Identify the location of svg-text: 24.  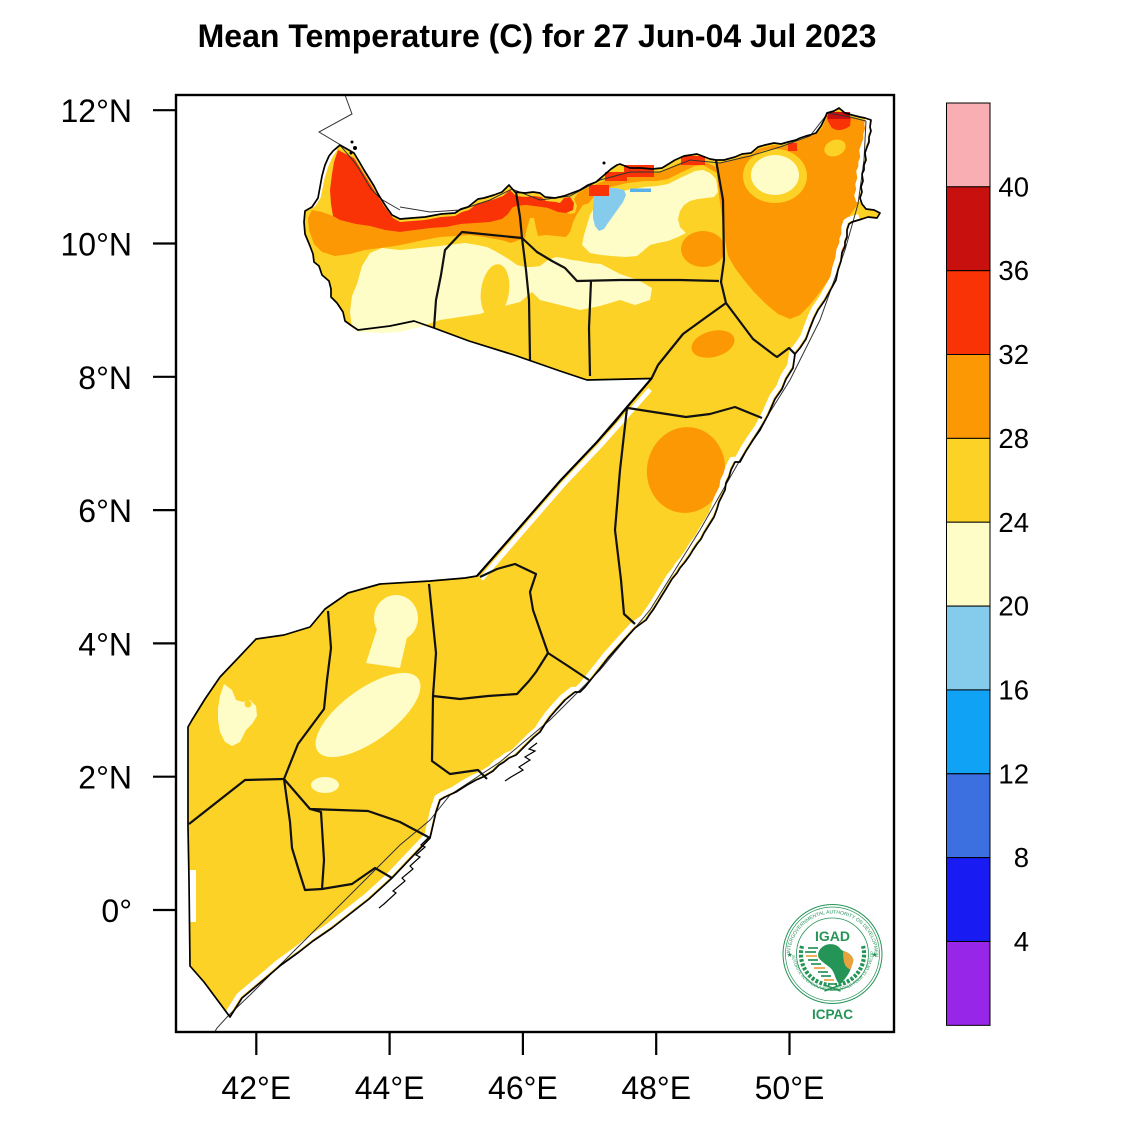
(1013, 522).